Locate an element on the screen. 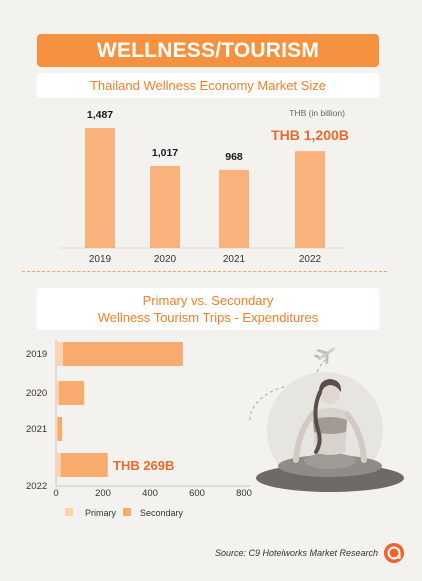 This screenshot has width=422, height=581. chart2-x-tick-600: 600 is located at coordinates (197, 493).